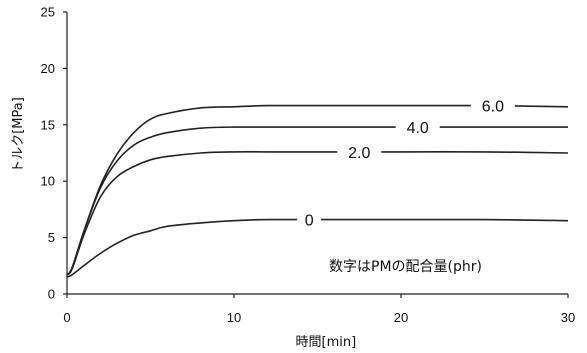  I want to click on series-label: 6.0, so click(493, 107).